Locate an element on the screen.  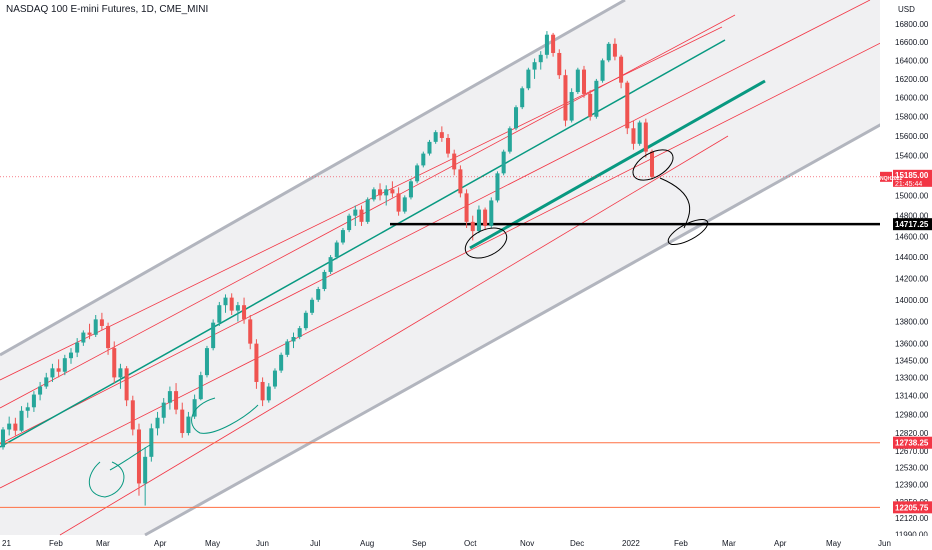
circle-annotation-jan is located at coordinates (653, 165).